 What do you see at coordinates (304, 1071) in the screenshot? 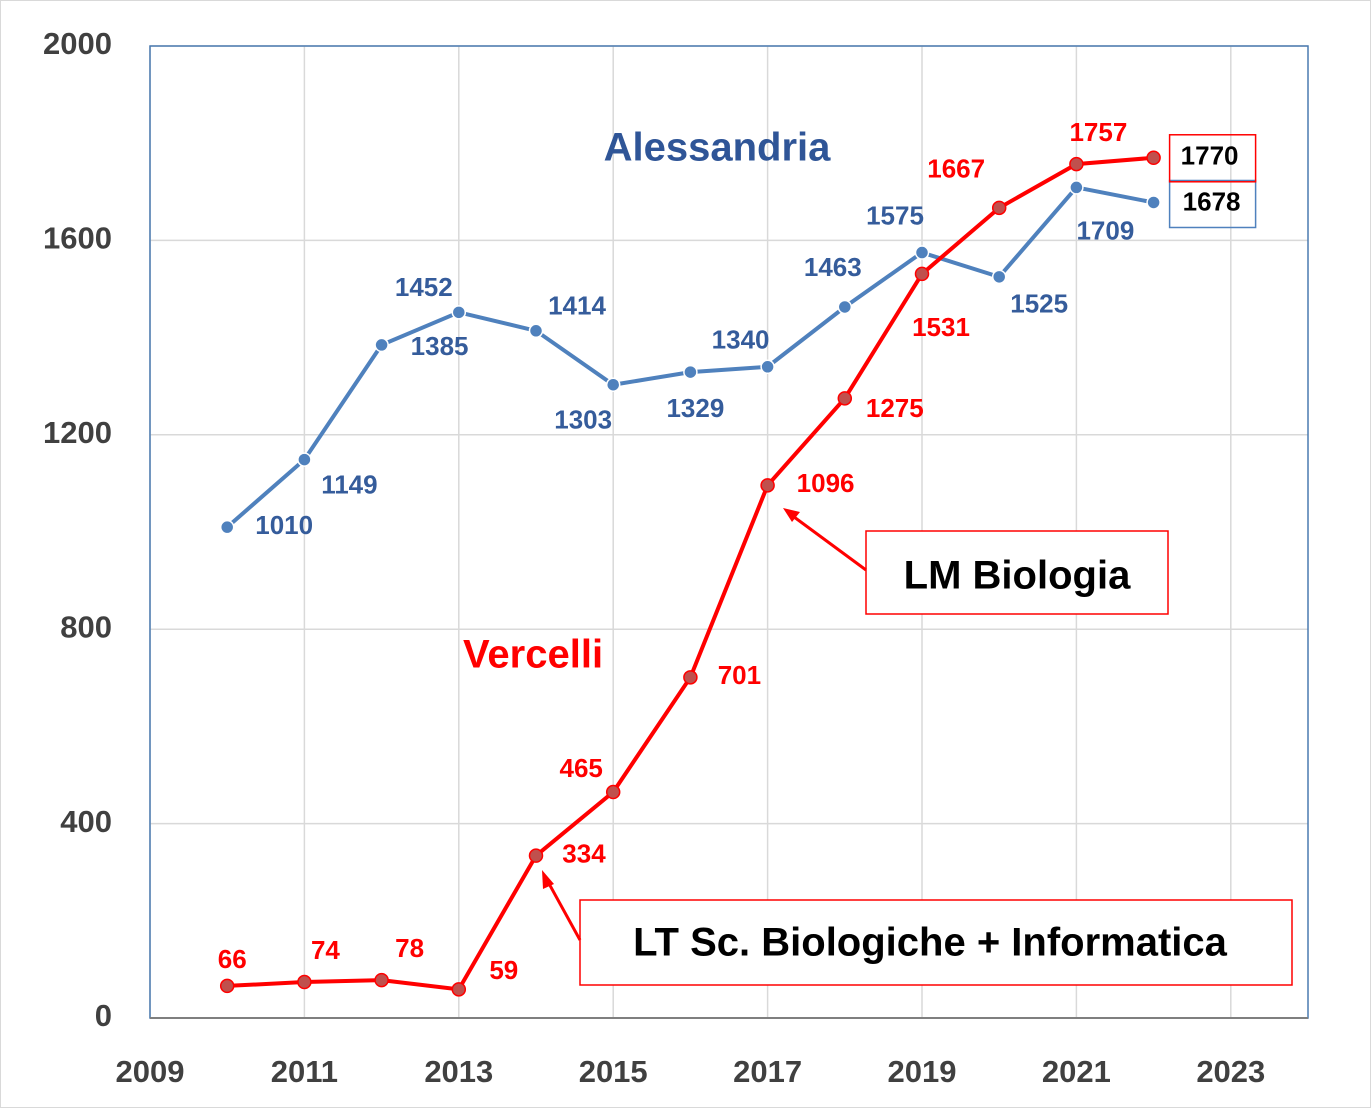
I see `x-tick-label: 2011` at bounding box center [304, 1071].